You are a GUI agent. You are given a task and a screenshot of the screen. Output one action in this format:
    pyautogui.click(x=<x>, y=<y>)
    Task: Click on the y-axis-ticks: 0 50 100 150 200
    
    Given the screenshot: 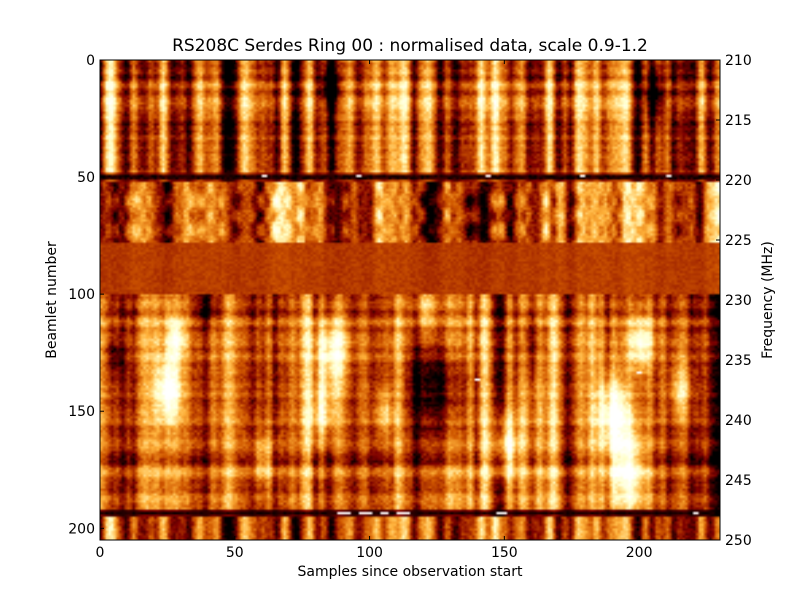 What is the action you would take?
    pyautogui.click(x=86, y=295)
    